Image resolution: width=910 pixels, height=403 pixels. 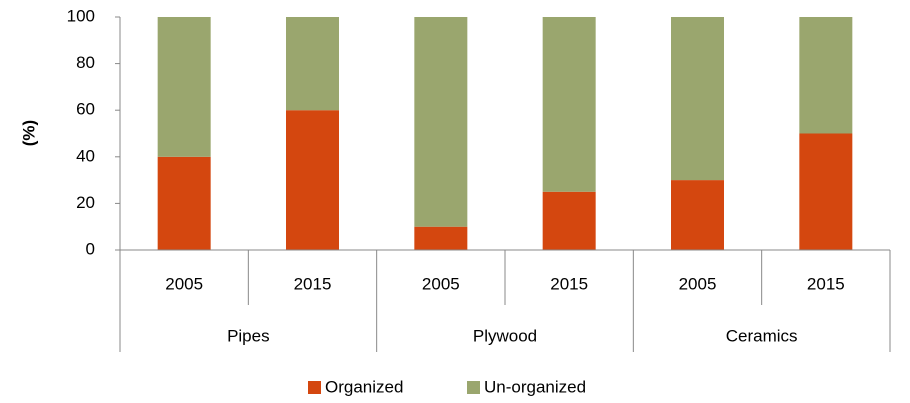 I want to click on y-tick-label: 80, so click(x=85, y=62).